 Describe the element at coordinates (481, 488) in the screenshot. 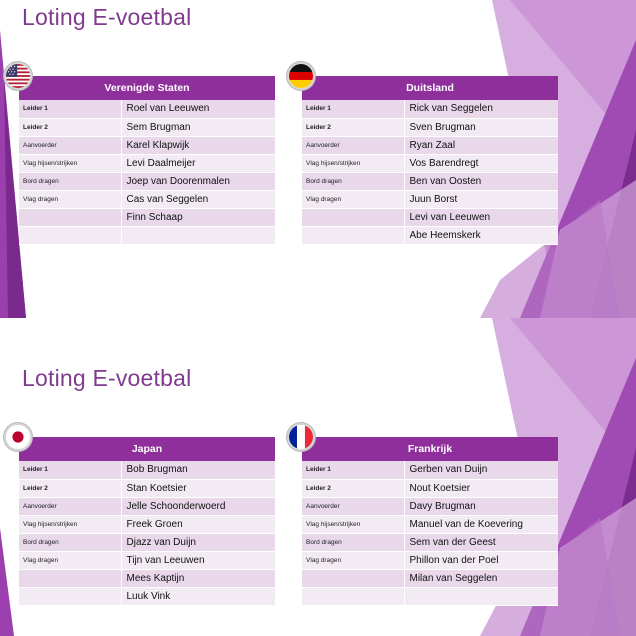

I see `player-cell: Nout Koetsier` at that location.